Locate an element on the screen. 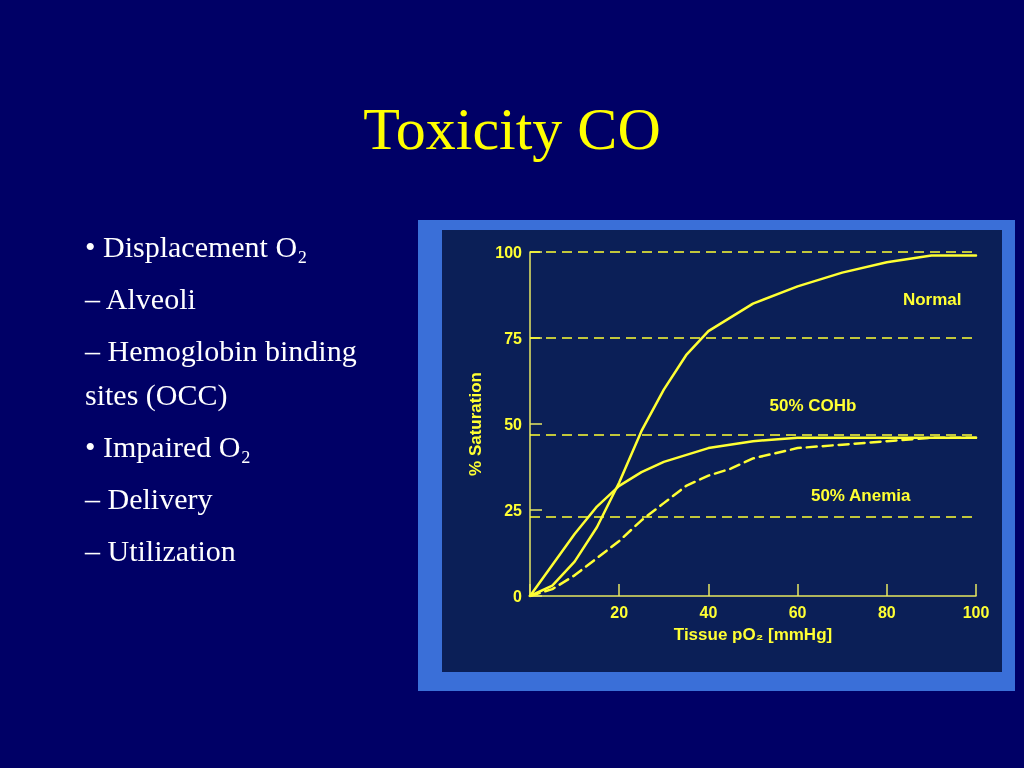  x-axis-title: Tissue pO₂ [mmHg] is located at coordinates (753, 634).